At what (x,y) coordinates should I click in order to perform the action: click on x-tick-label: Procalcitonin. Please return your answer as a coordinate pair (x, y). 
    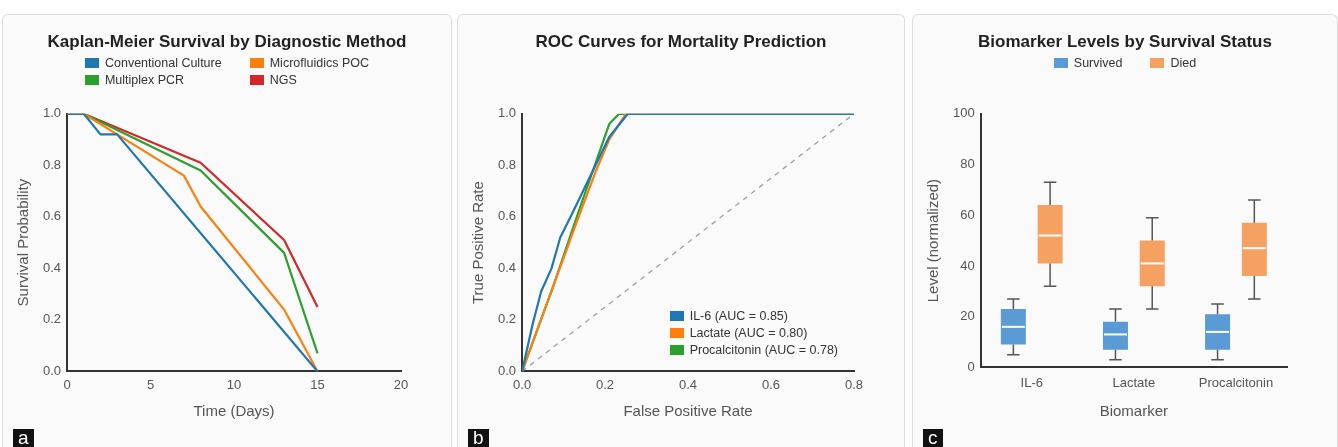
    Looking at the image, I should click on (1236, 382).